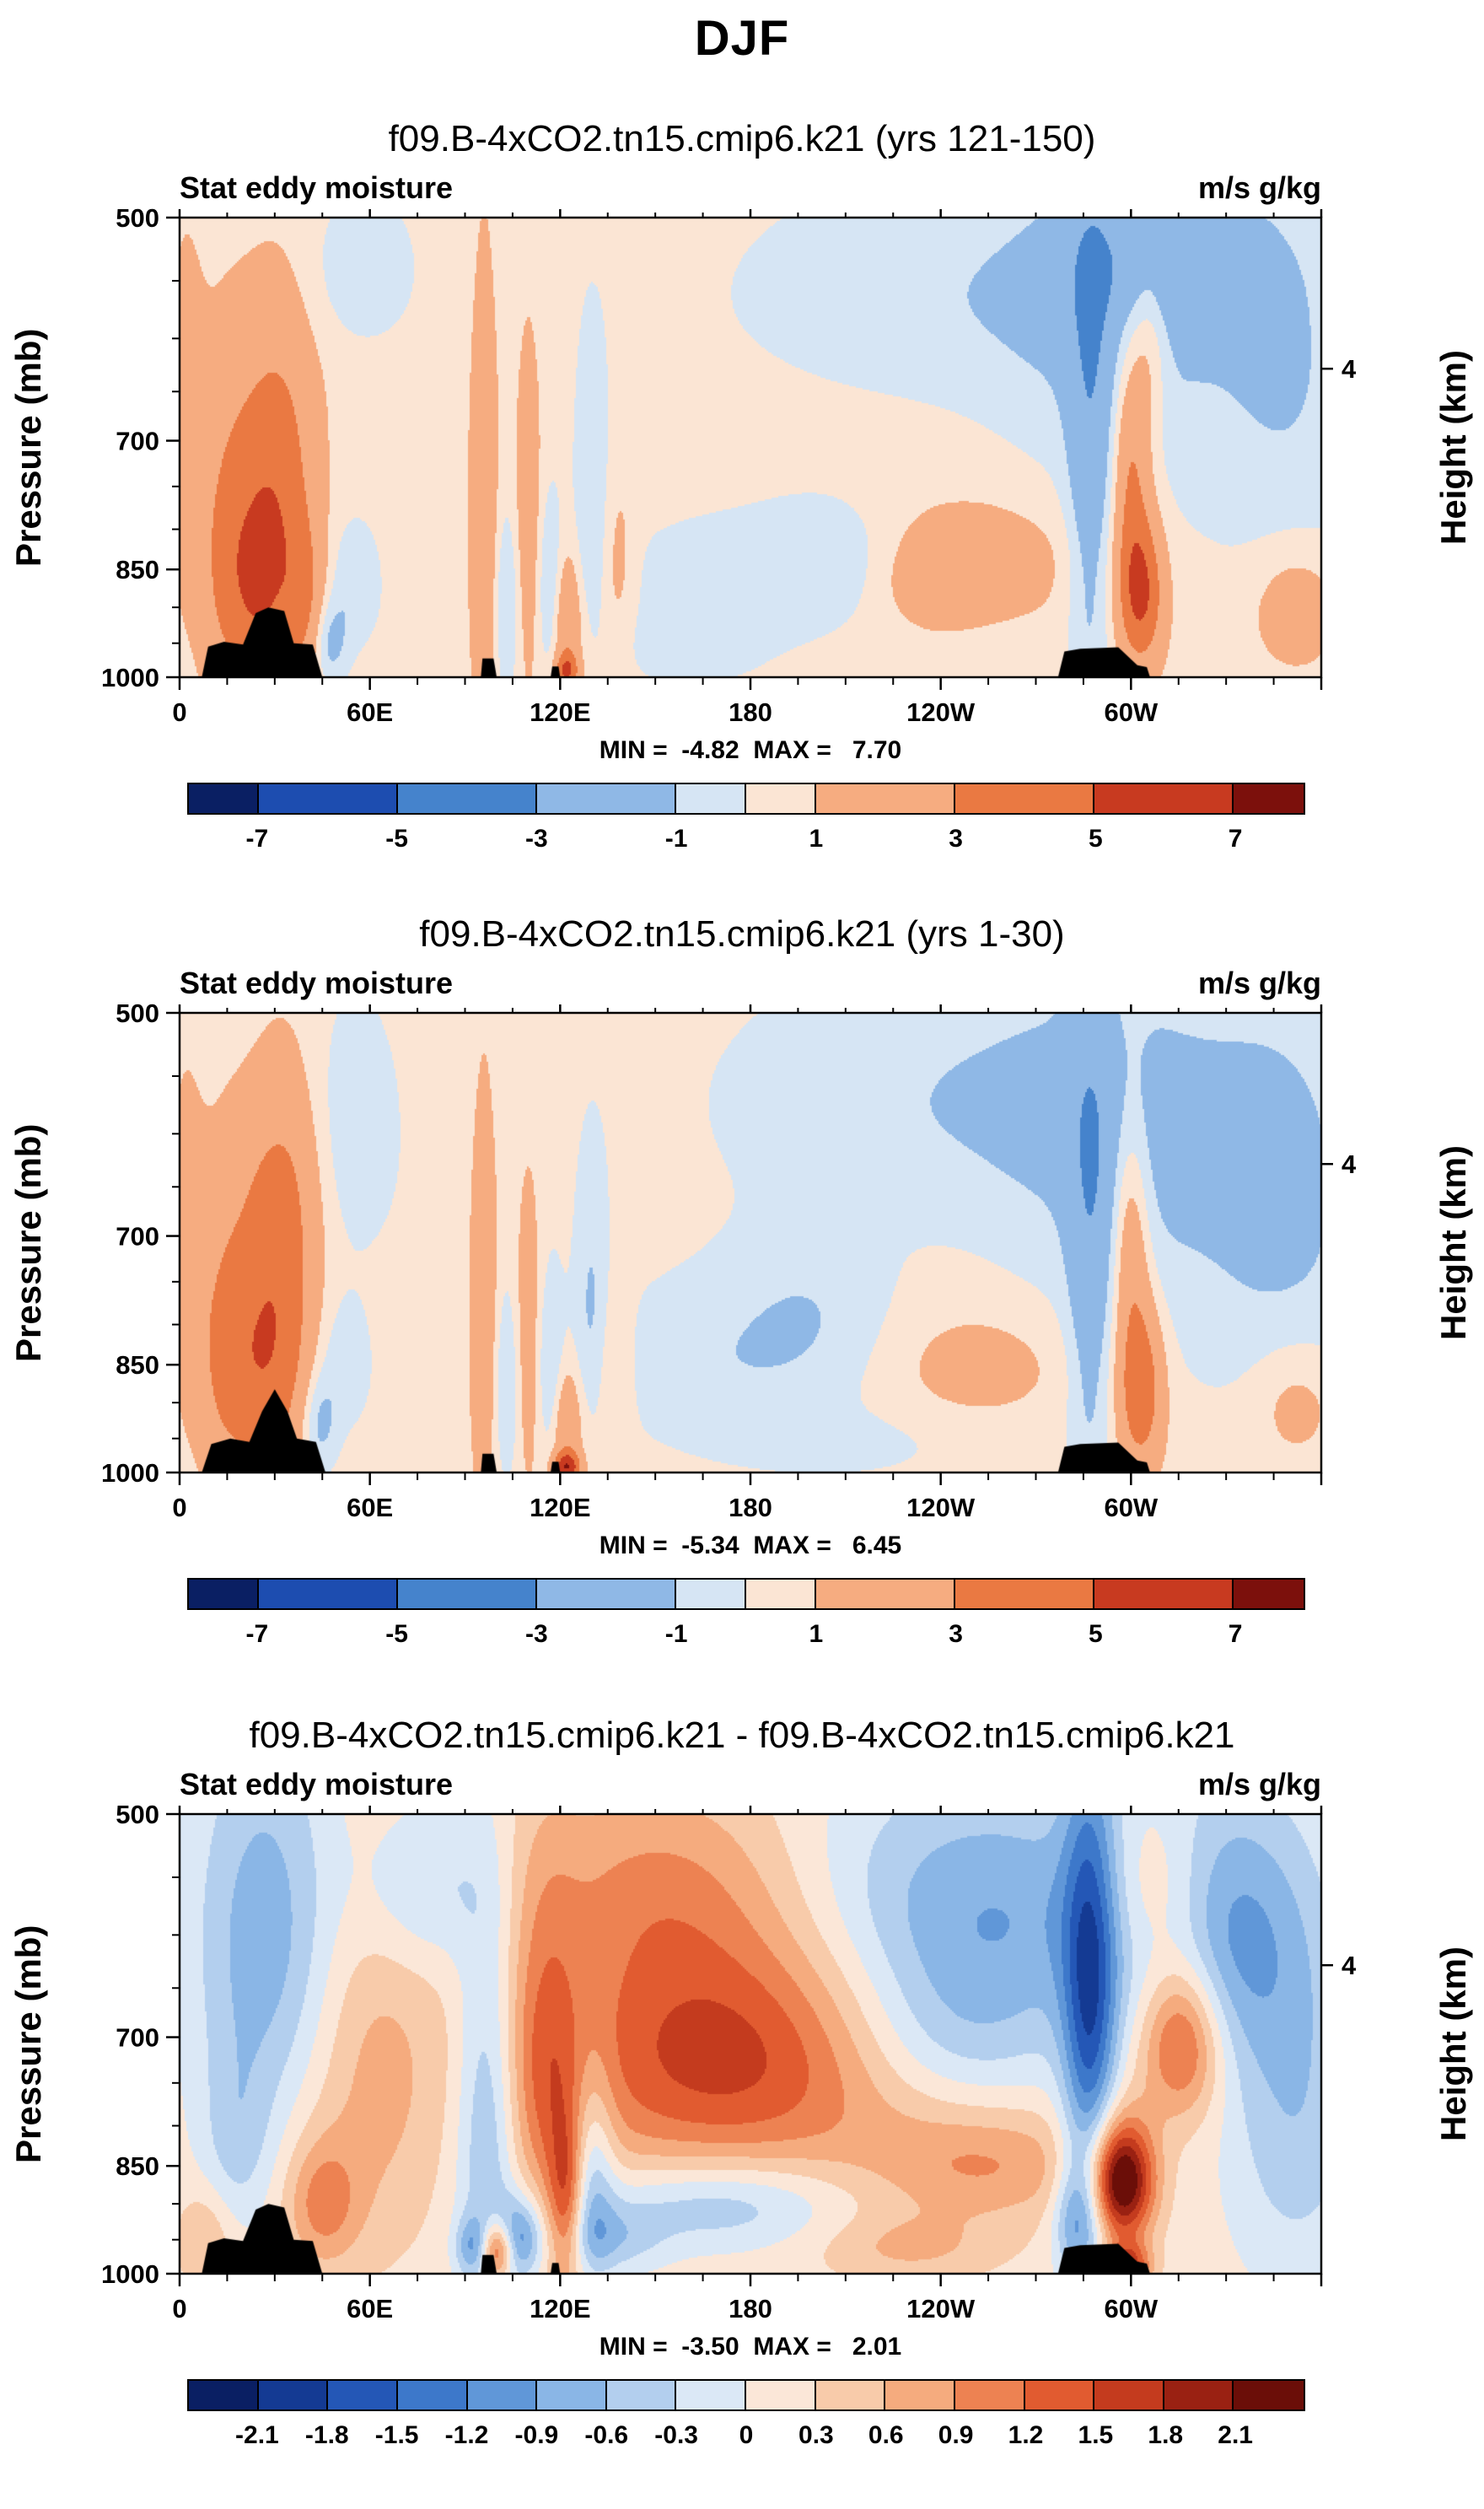 Image resolution: width=1484 pixels, height=2509 pixels. Describe the element at coordinates (606, 2435) in the screenshot. I see `colorbar-label: -0.6` at that location.